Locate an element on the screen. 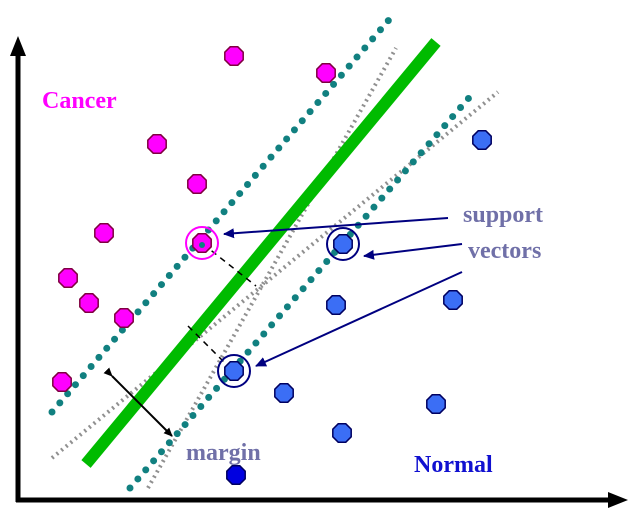 Image resolution: width=632 pixels, height=515 pixels. support-marker-cancer is located at coordinates (202, 243).